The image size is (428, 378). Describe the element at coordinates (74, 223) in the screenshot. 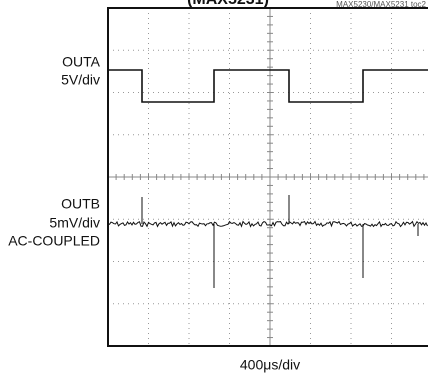

I see `channel-scale: 5mV/div` at that location.